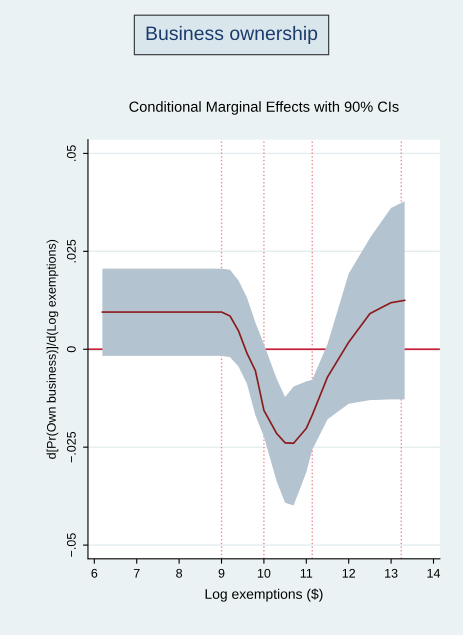  I want to click on x-tick-label: 9, so click(221, 573).